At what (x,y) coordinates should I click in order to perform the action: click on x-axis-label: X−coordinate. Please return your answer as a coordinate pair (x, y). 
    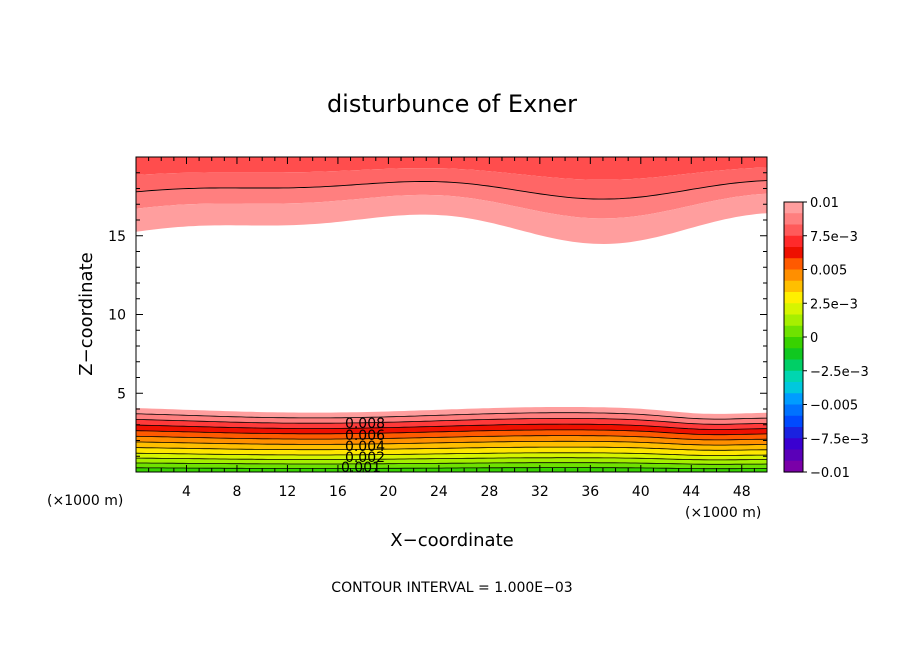
    Looking at the image, I should click on (451, 540).